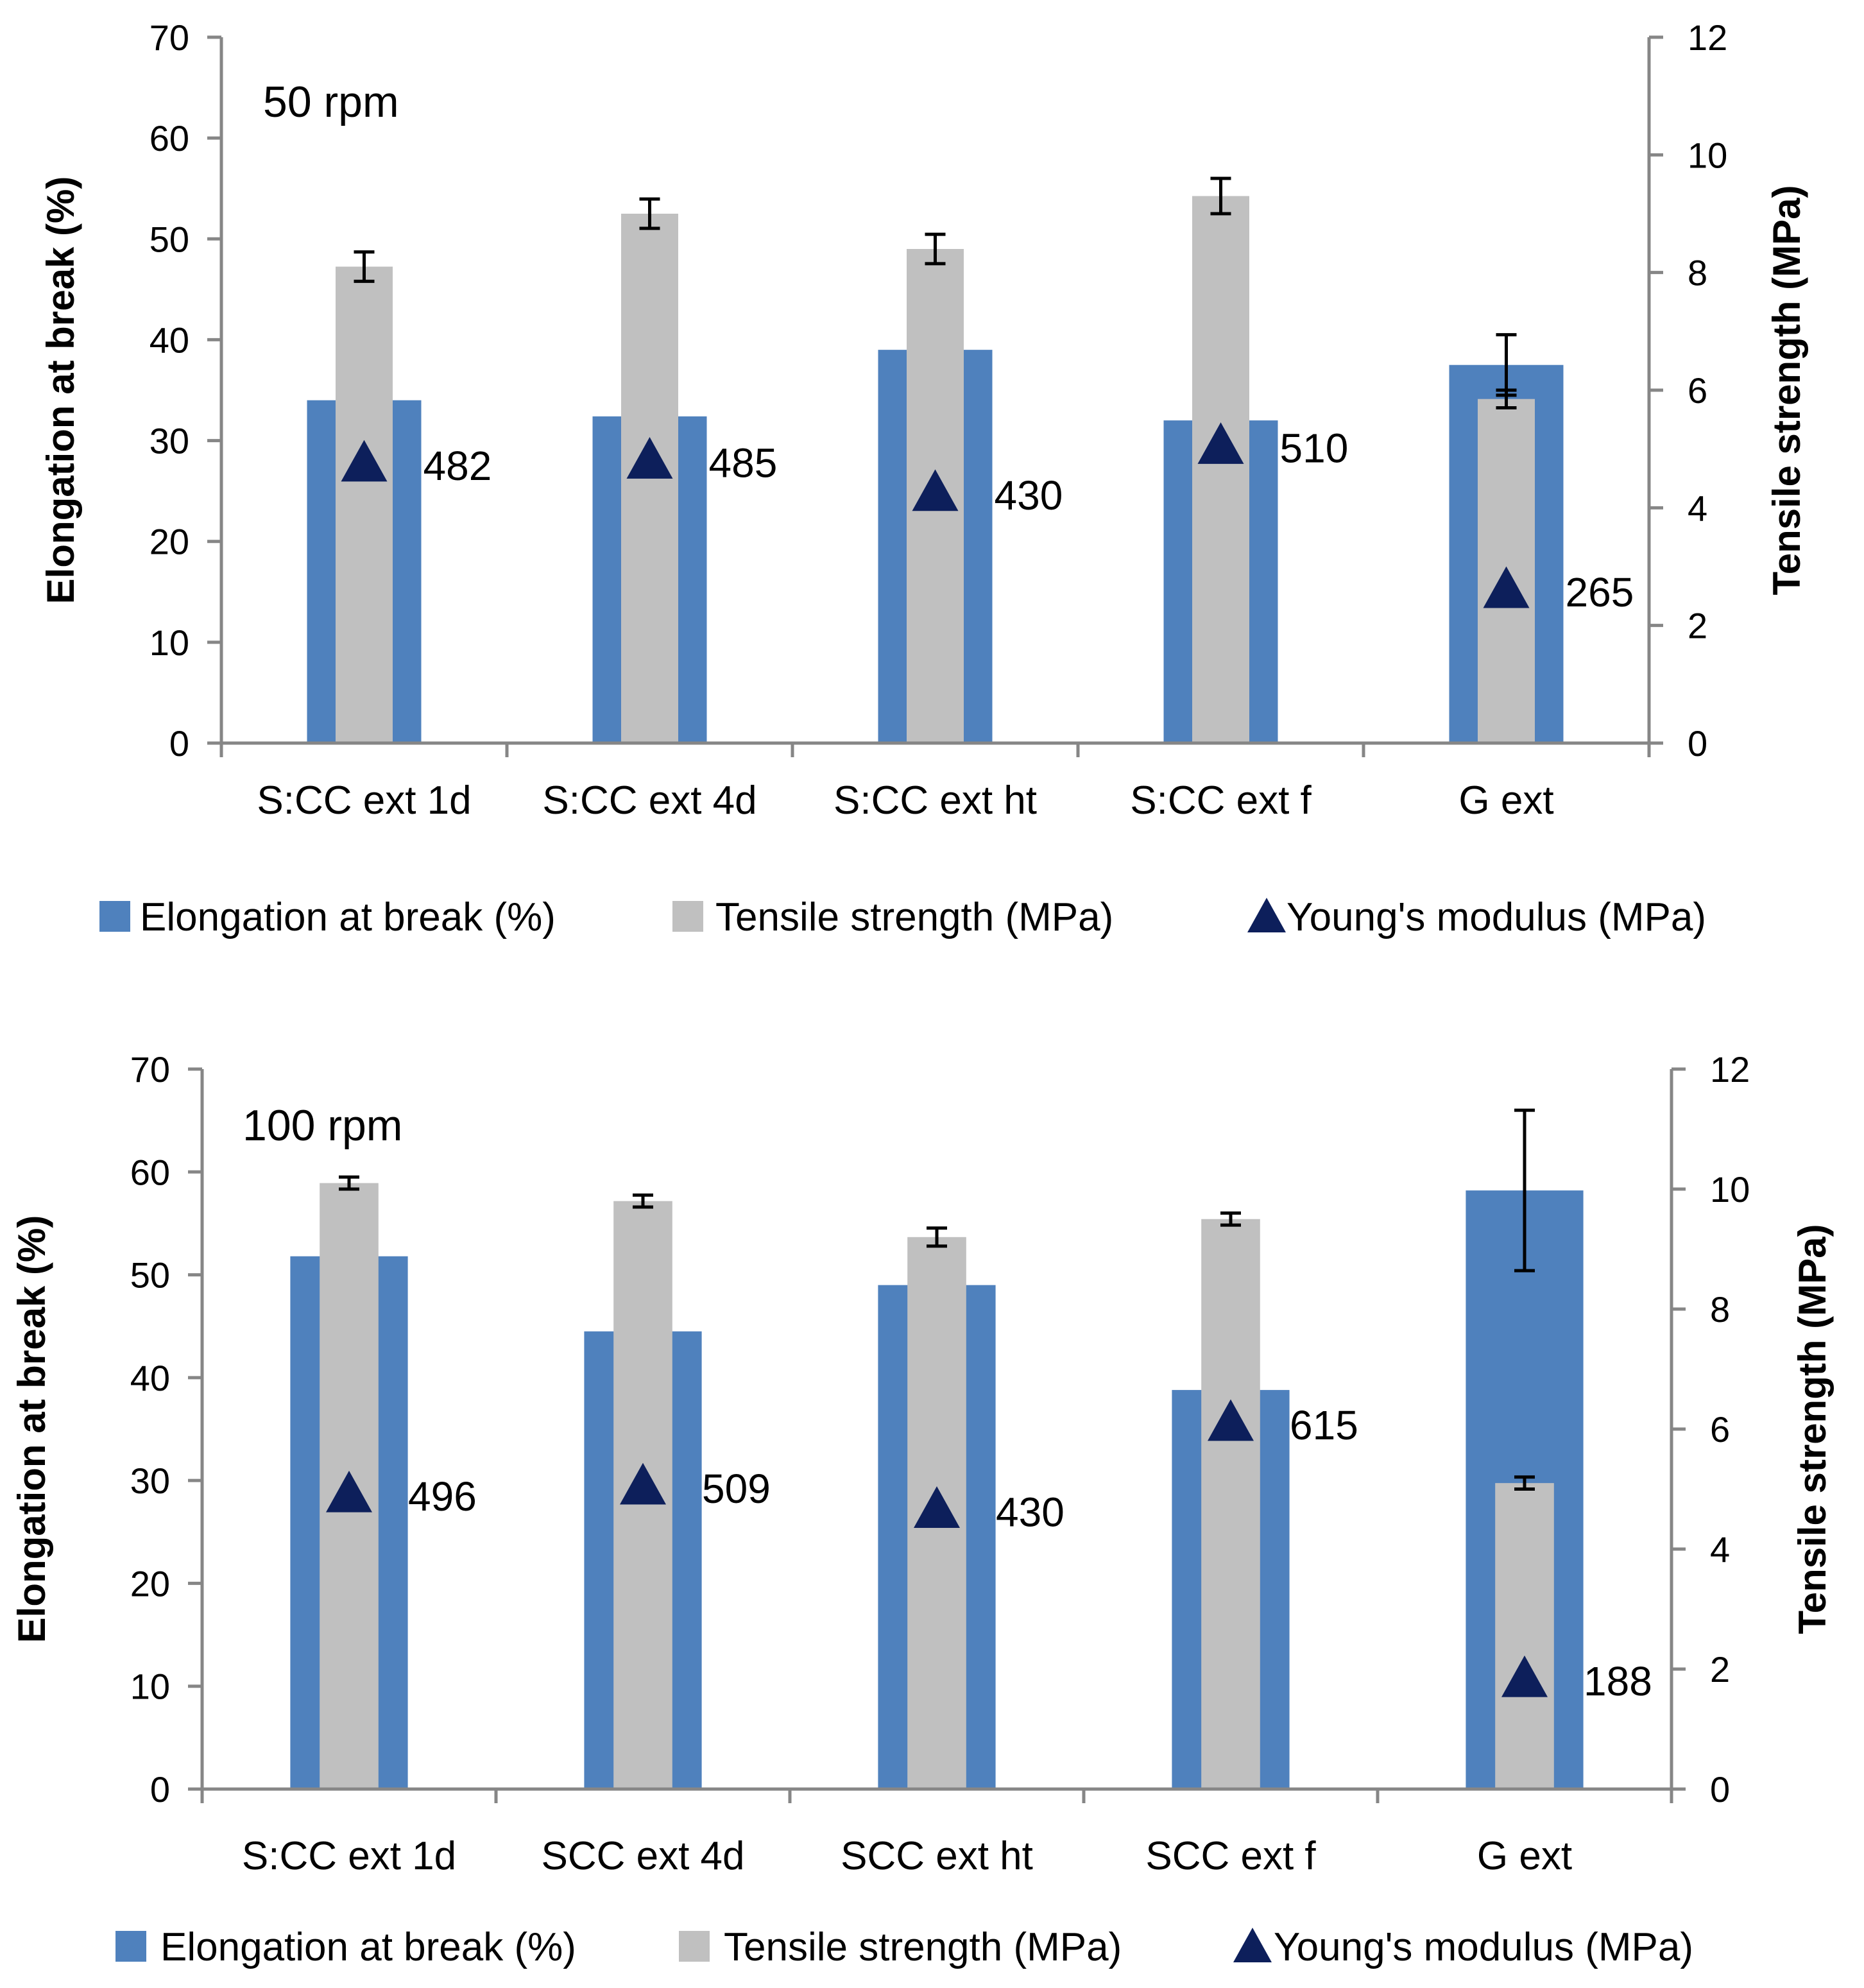  What do you see at coordinates (322, 1125) in the screenshot?
I see `rpm-annotation: 100 rpm` at bounding box center [322, 1125].